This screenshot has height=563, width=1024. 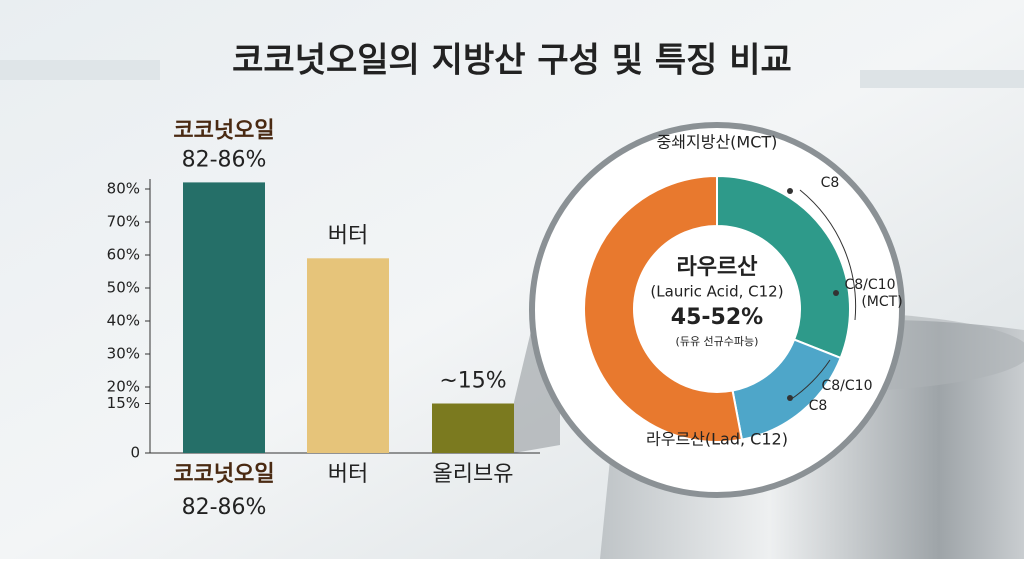 I want to click on y-tick-label: 60%, so click(x=123, y=255).